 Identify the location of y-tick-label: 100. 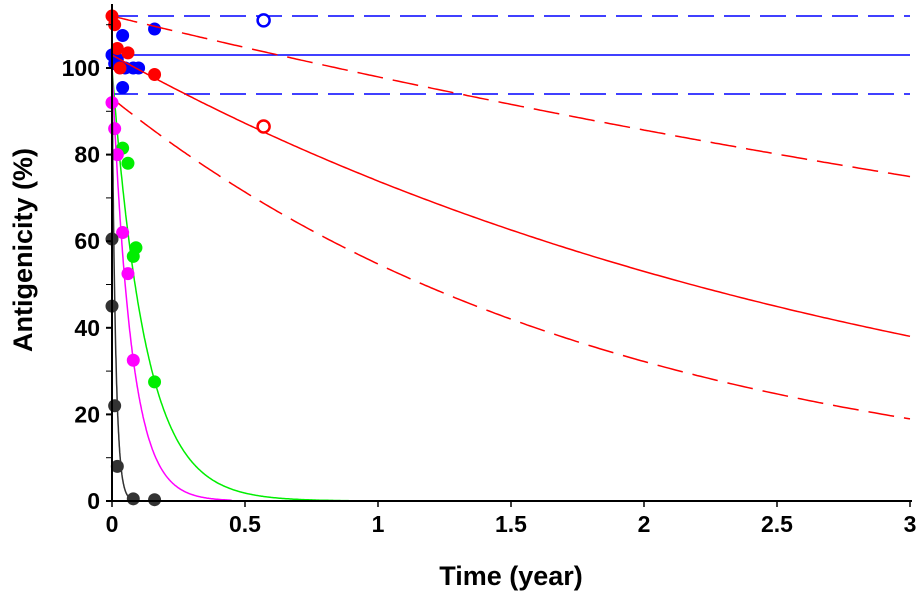
(81, 68).